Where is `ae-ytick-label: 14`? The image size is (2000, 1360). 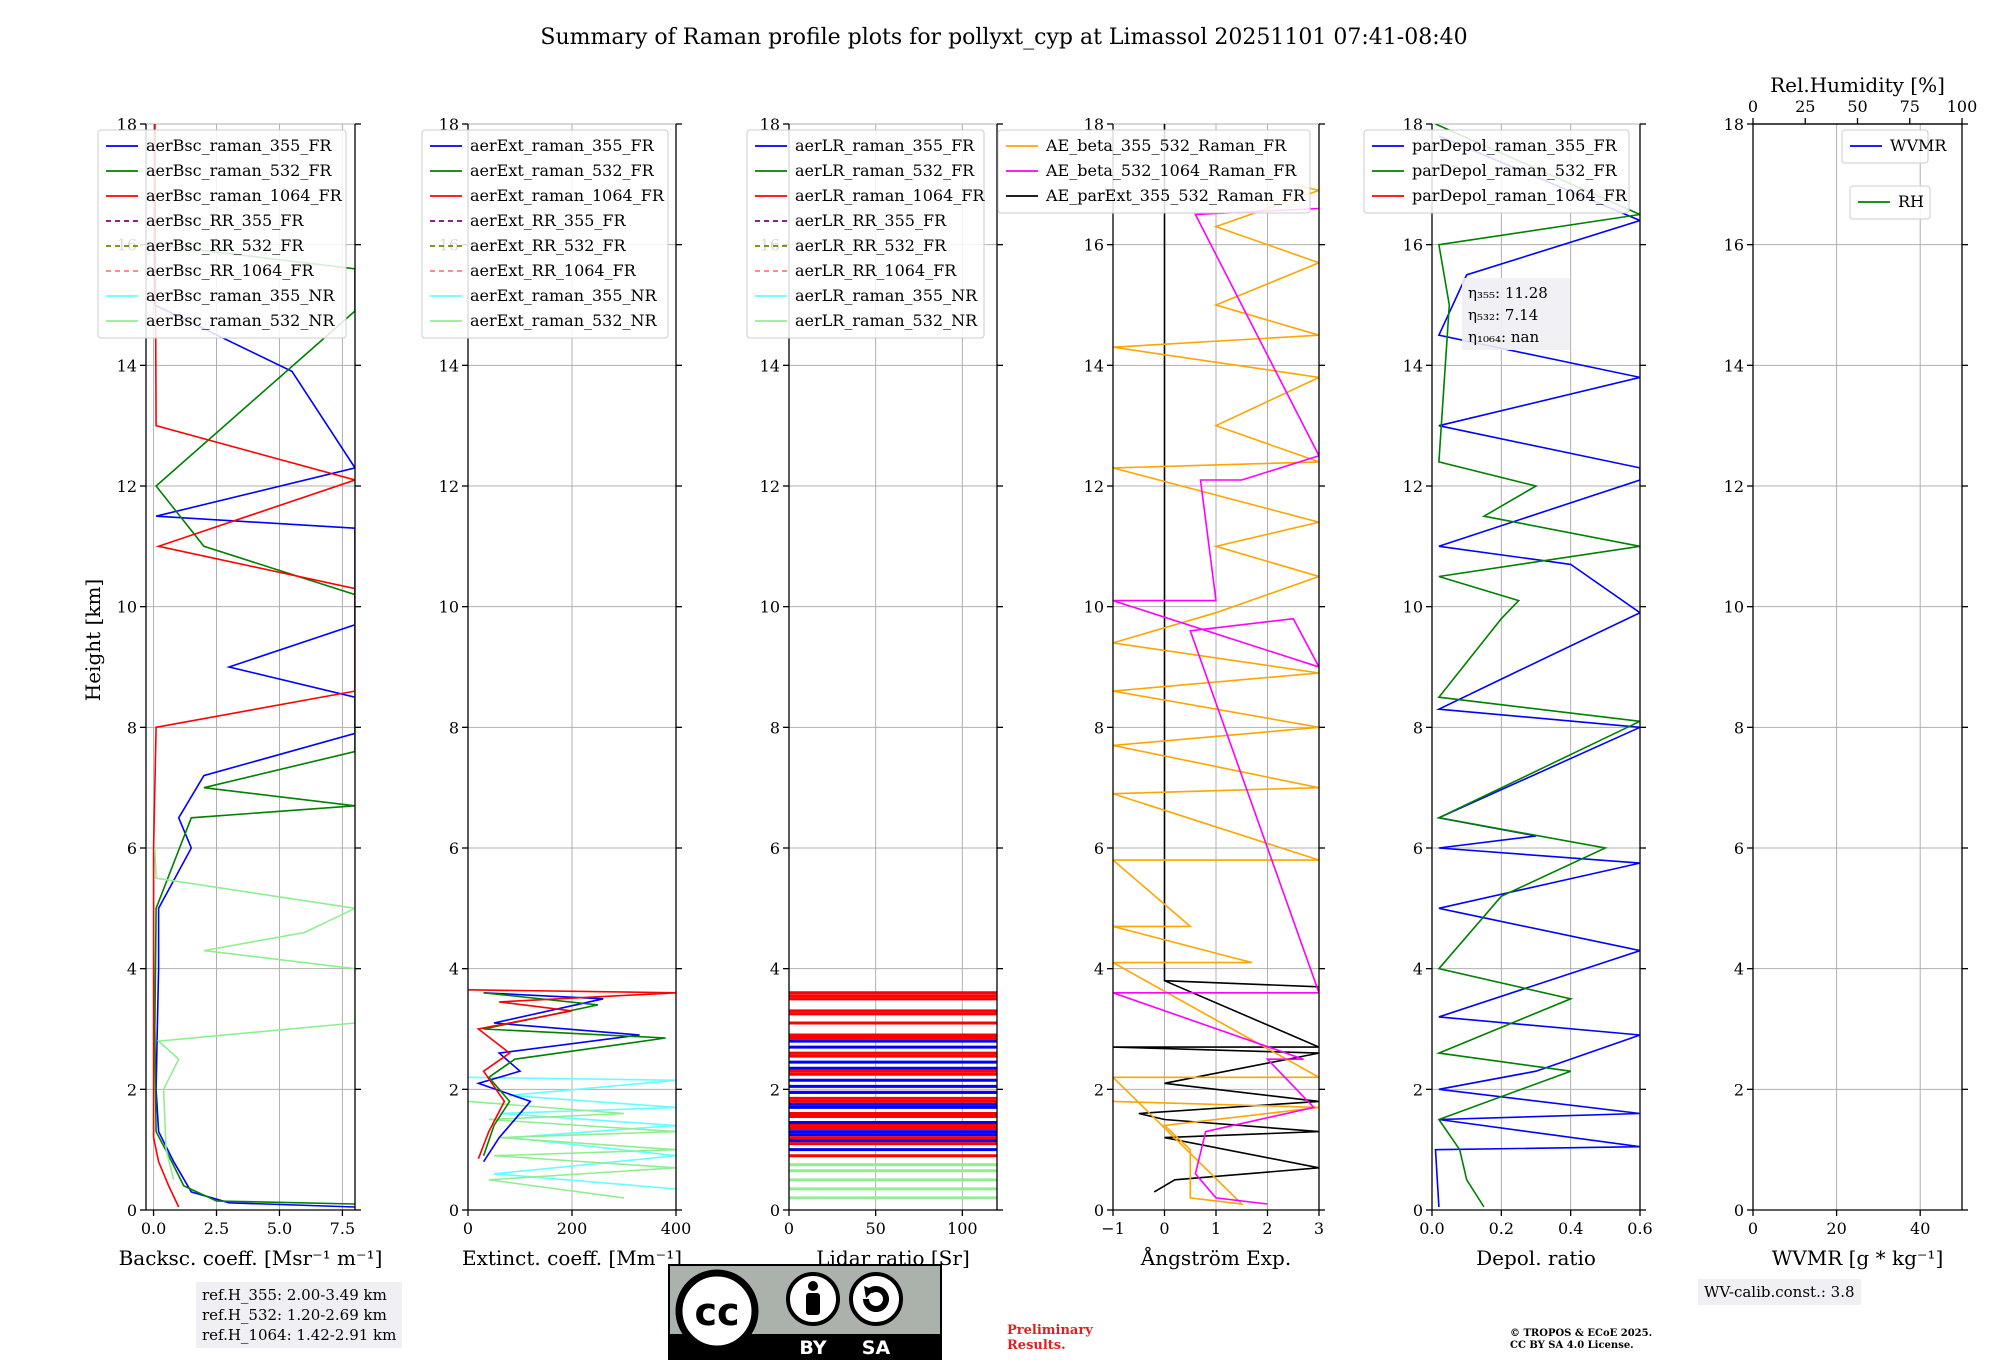 ae-ytick-label: 14 is located at coordinates (1094, 365).